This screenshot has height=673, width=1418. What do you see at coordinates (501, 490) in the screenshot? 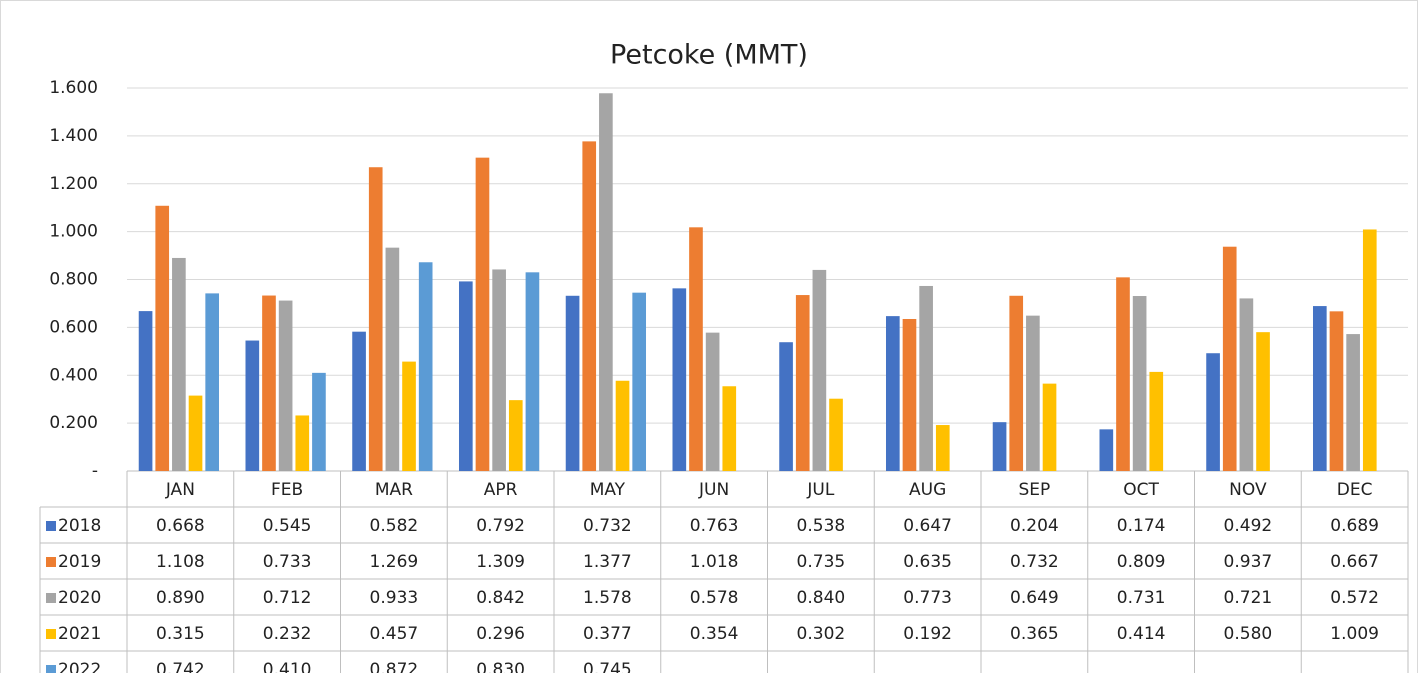
I see `x-tick-label: APR` at bounding box center [501, 490].